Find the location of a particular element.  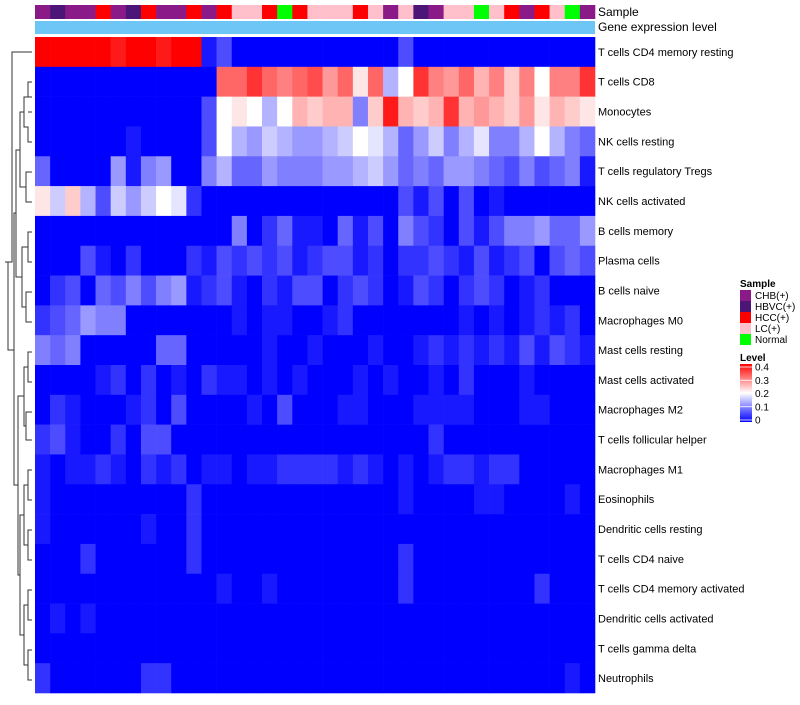

row-label: Dendritic cells activated is located at coordinates (656, 619).